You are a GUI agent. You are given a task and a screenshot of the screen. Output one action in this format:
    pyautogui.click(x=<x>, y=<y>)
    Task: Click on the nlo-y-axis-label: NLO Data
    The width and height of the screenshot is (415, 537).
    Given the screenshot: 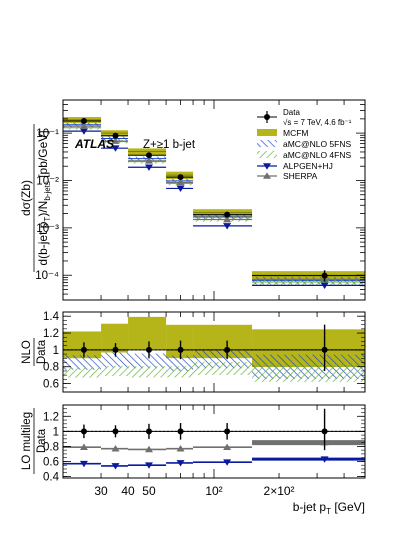 What is the action you would take?
    pyautogui.click(x=34, y=352)
    